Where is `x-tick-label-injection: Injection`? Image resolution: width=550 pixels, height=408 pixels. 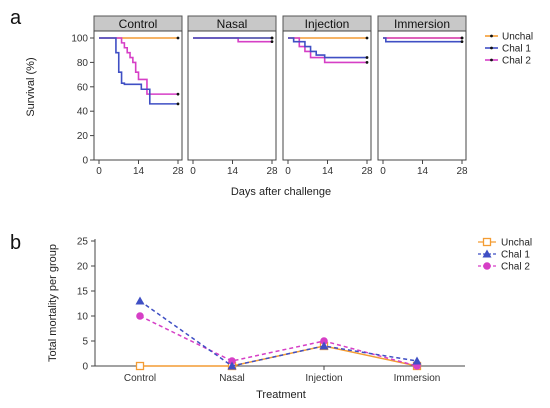
x-tick-label-injection: Injection is located at coordinates (323, 378).